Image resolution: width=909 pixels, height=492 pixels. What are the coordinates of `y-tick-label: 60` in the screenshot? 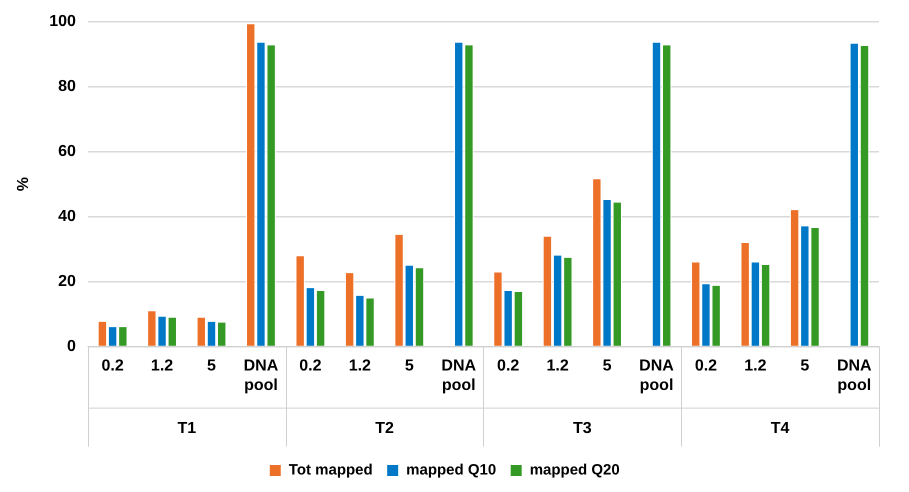 It's located at (67, 151).